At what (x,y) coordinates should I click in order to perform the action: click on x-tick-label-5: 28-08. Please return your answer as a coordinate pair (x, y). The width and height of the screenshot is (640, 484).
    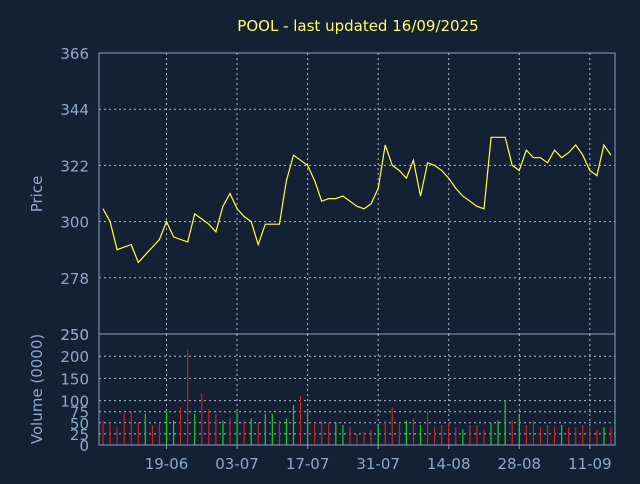
    Looking at the image, I should click on (519, 464).